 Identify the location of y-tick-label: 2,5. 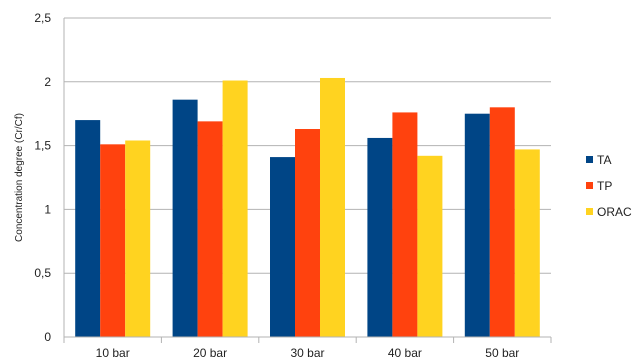
(42, 18).